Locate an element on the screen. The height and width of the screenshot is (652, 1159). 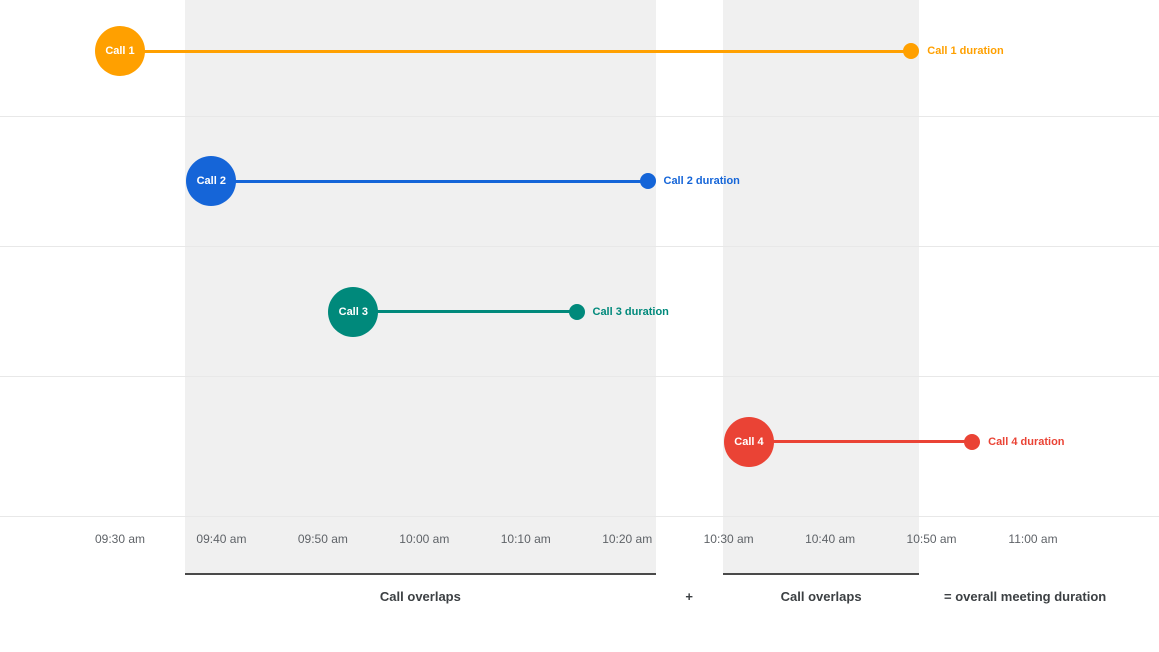
axis-tick-label: 10:30 am is located at coordinates (728, 539).